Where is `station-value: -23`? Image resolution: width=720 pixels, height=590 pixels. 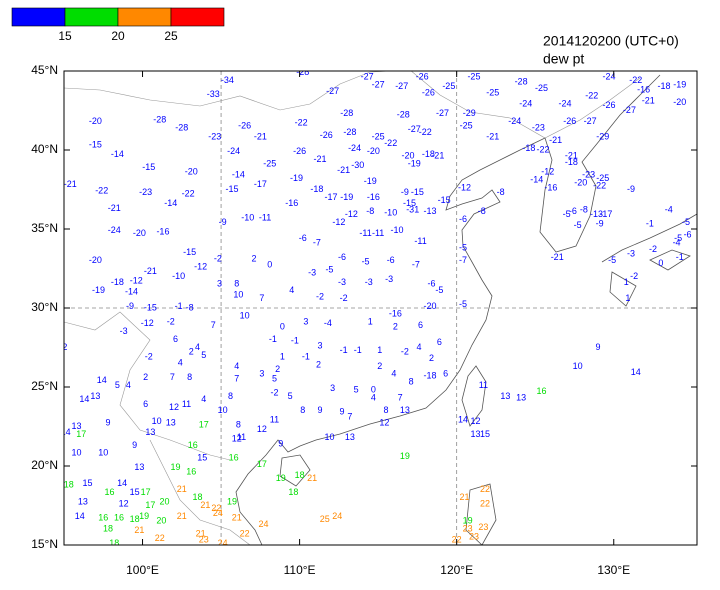 station-value: -23 is located at coordinates (214, 137).